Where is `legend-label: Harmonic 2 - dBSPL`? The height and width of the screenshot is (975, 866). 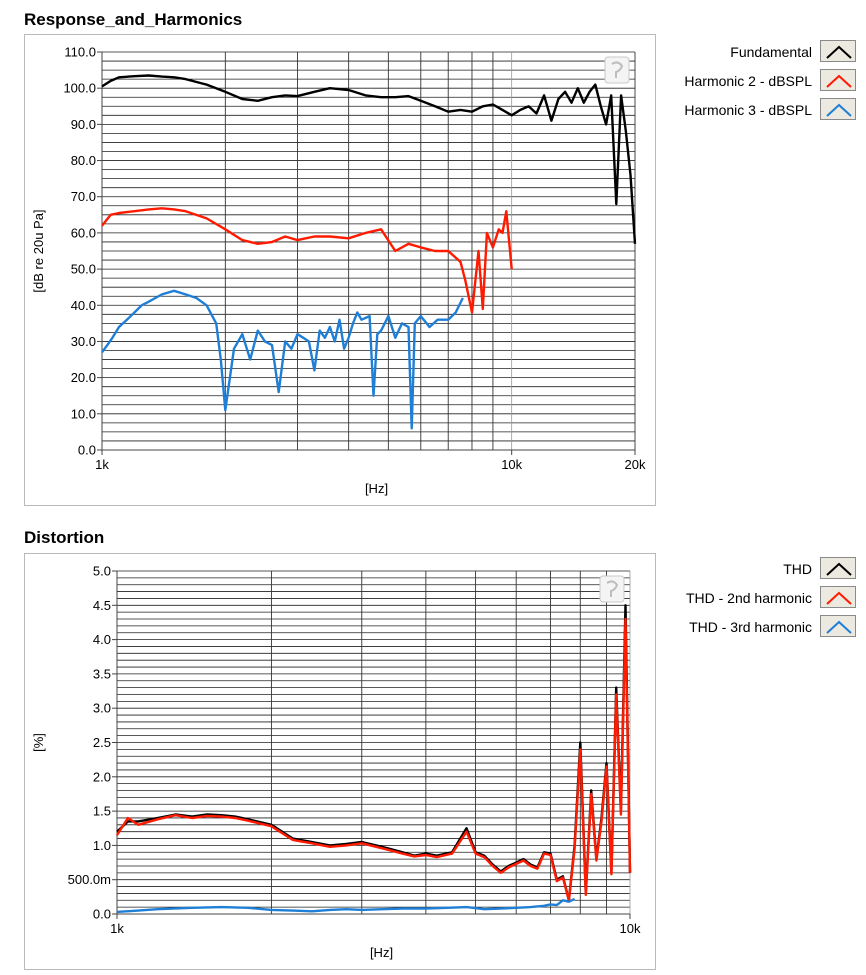 legend-label: Harmonic 2 - dBSPL is located at coordinates (748, 81).